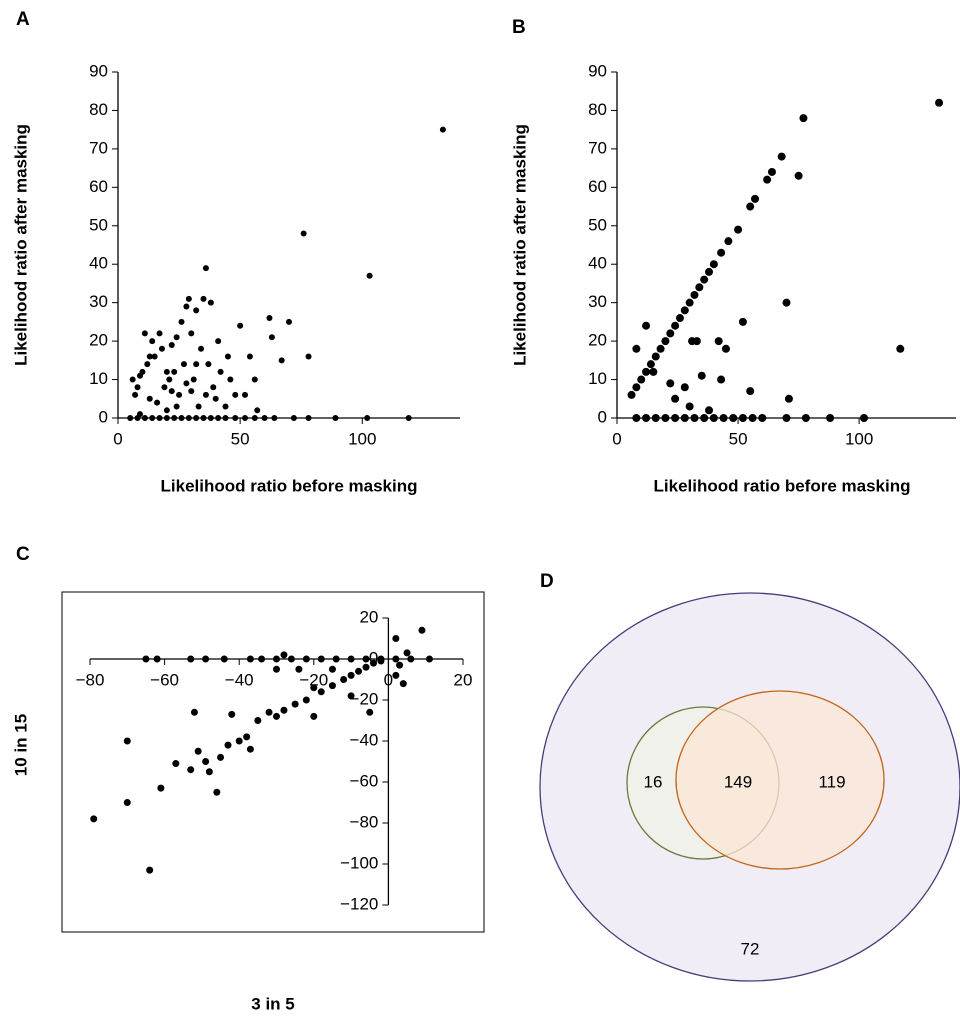  What do you see at coordinates (616, 438) in the screenshot?
I see `x-tick-label: 0` at bounding box center [616, 438].